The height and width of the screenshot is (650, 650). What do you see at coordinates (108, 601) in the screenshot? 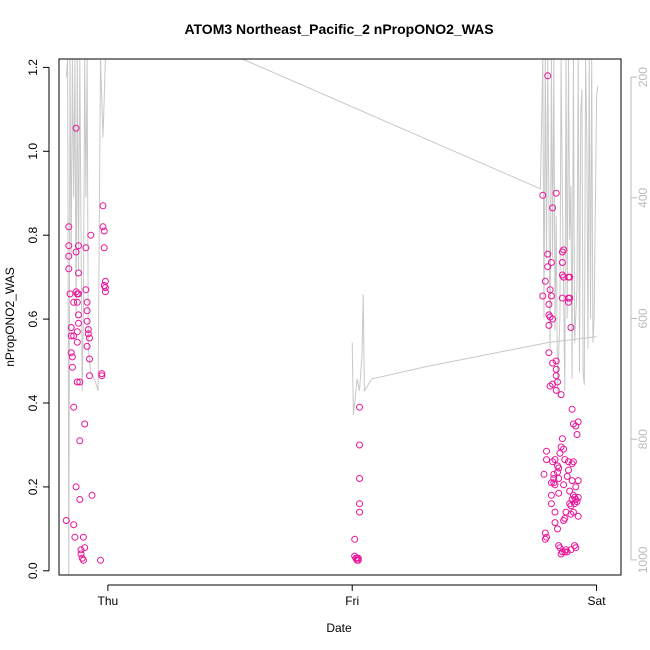
I see `x-tick-label: Thu` at bounding box center [108, 601].